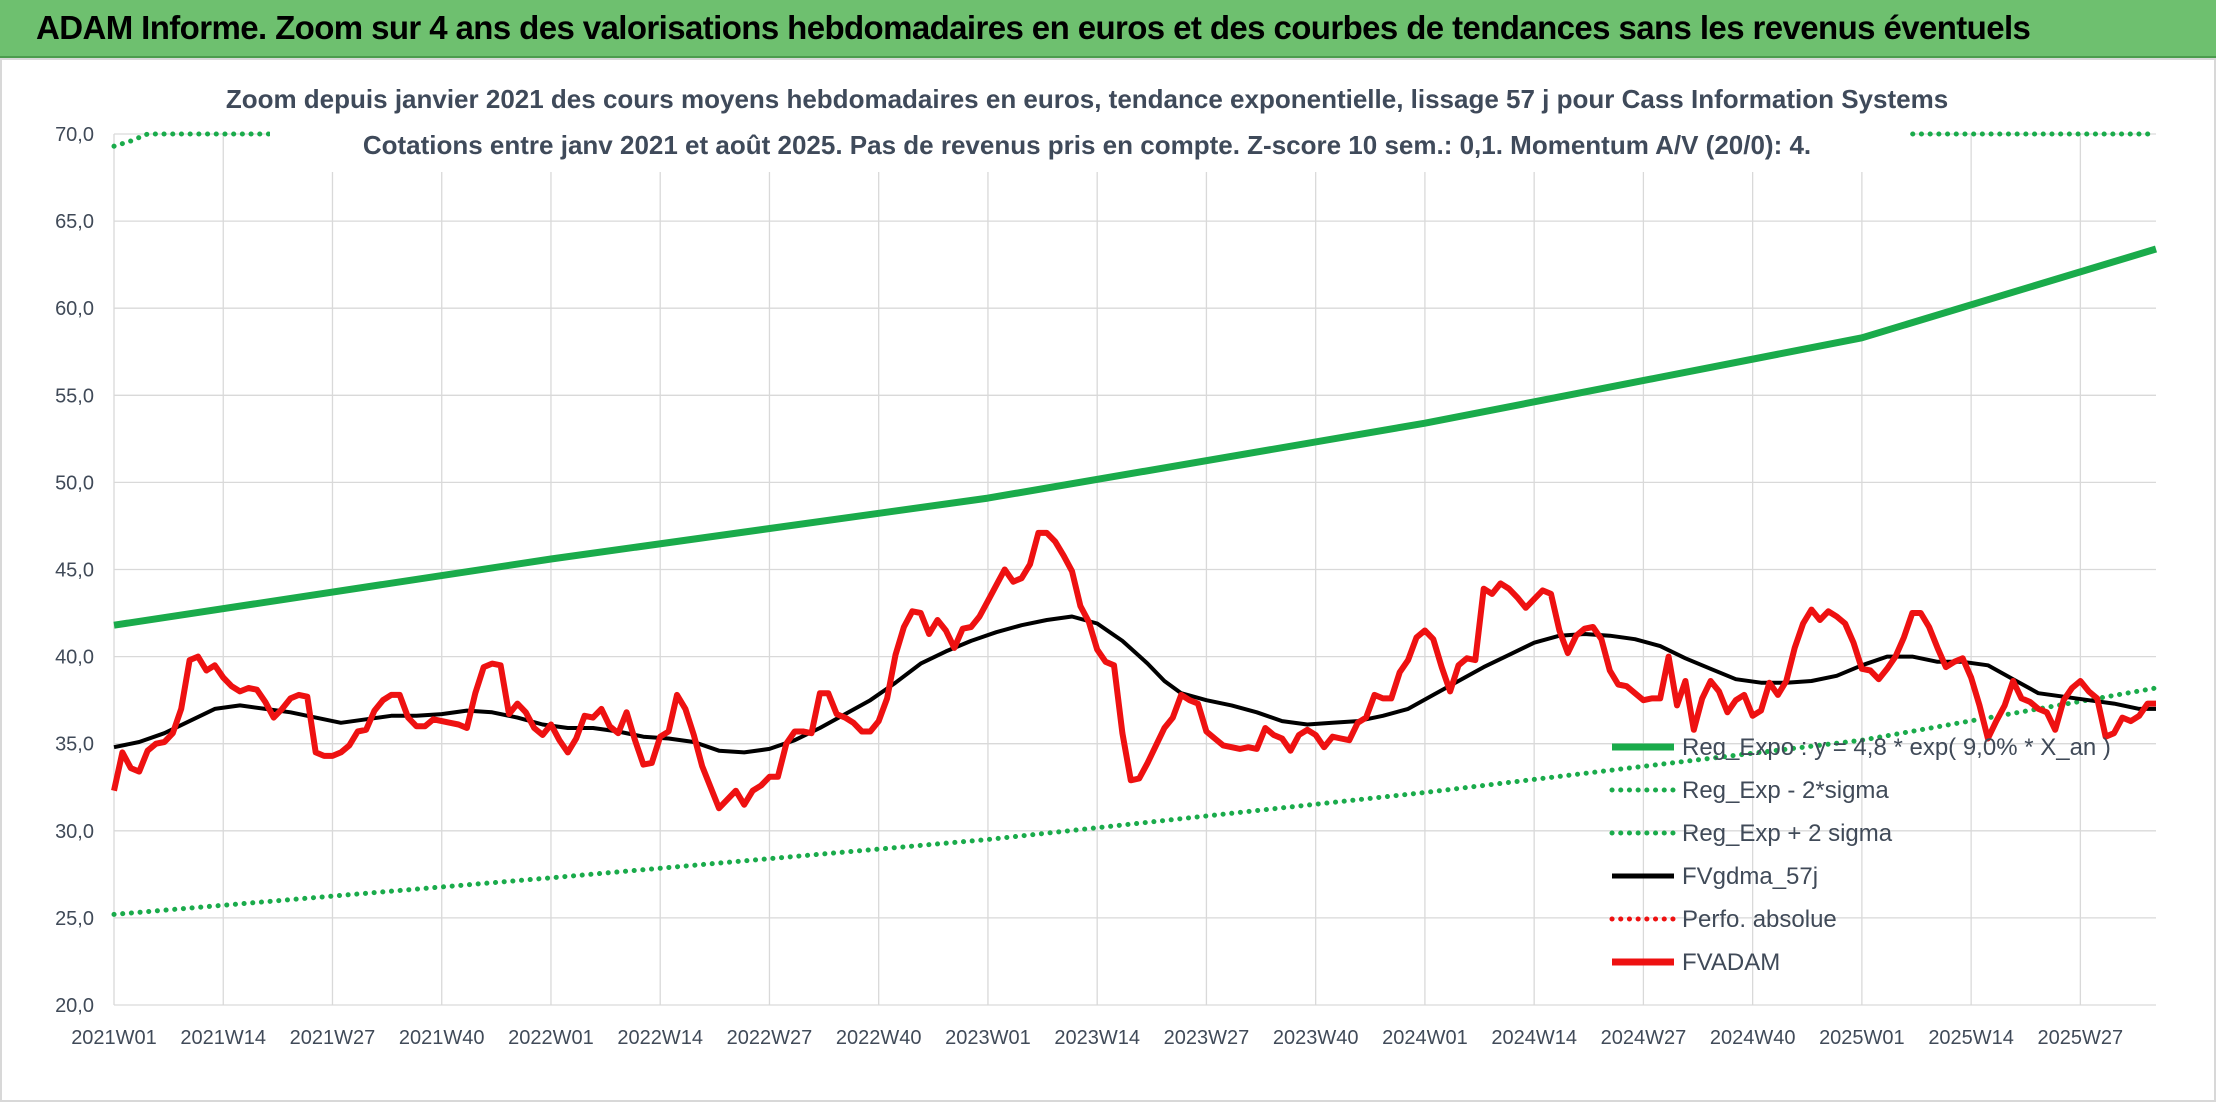  I want to click on x-tick-label: 2021W01, so click(114, 1038).